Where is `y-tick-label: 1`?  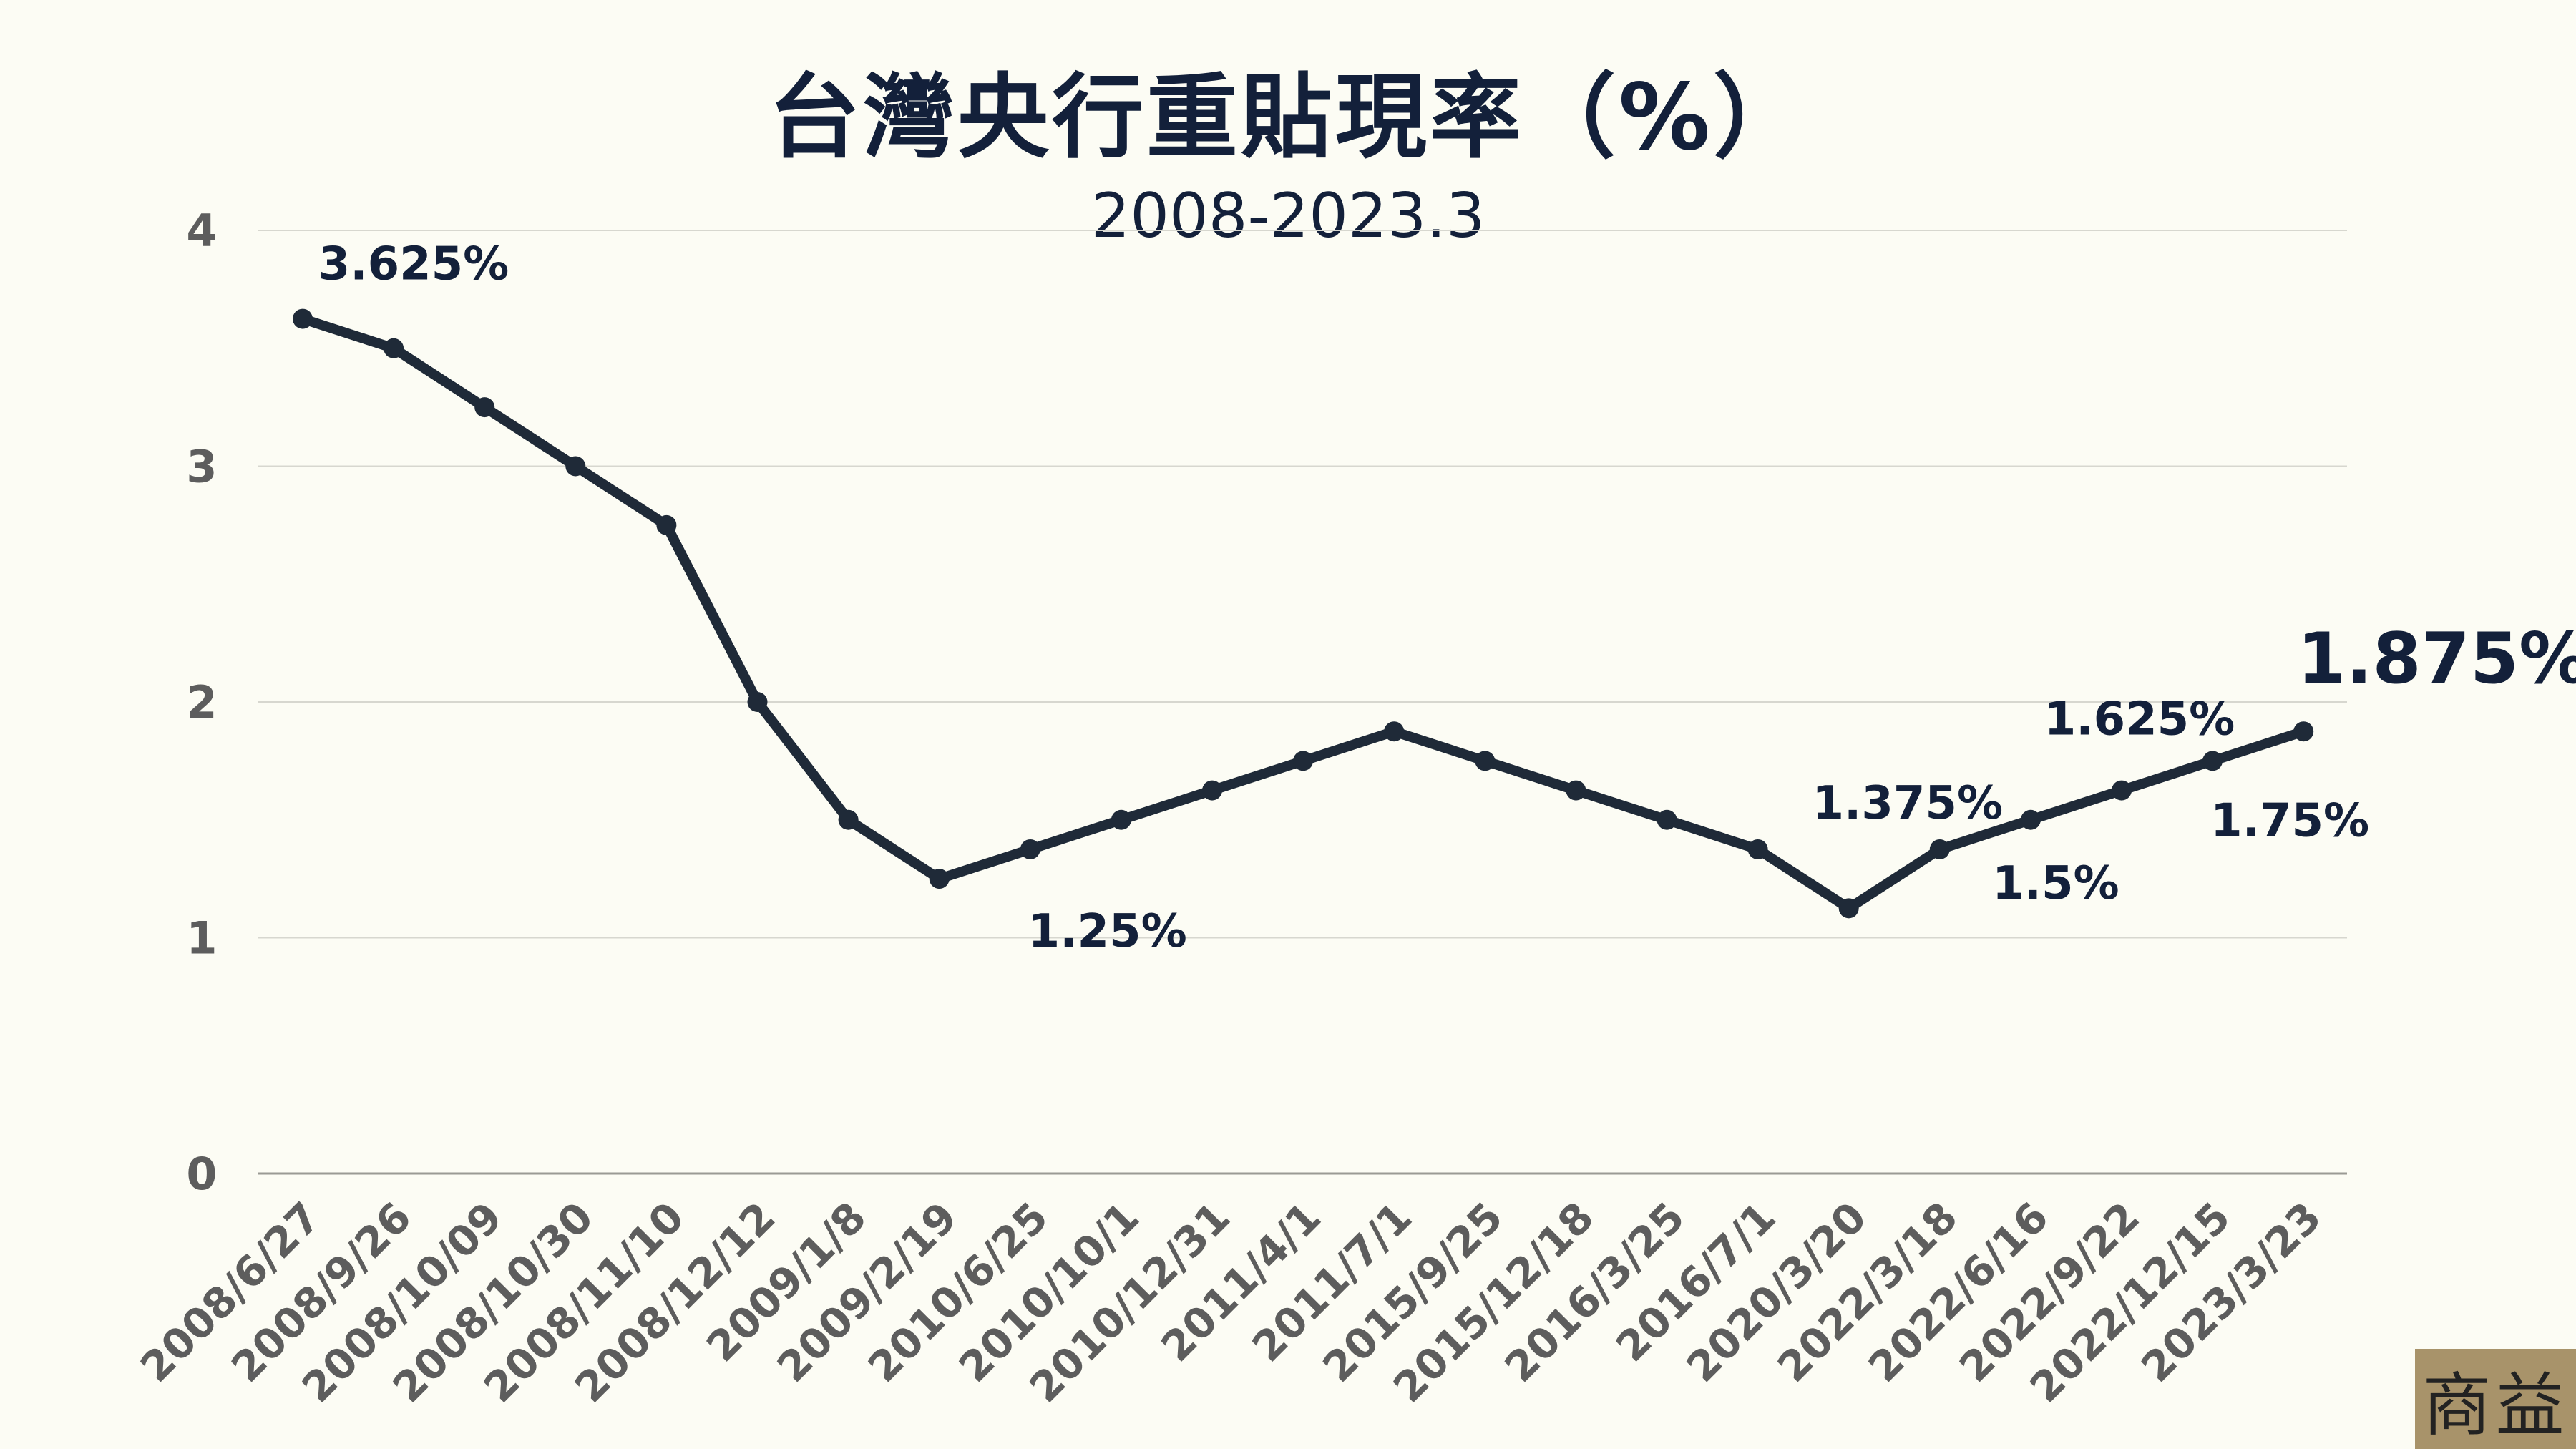
y-tick-label: 1 is located at coordinates (201, 938).